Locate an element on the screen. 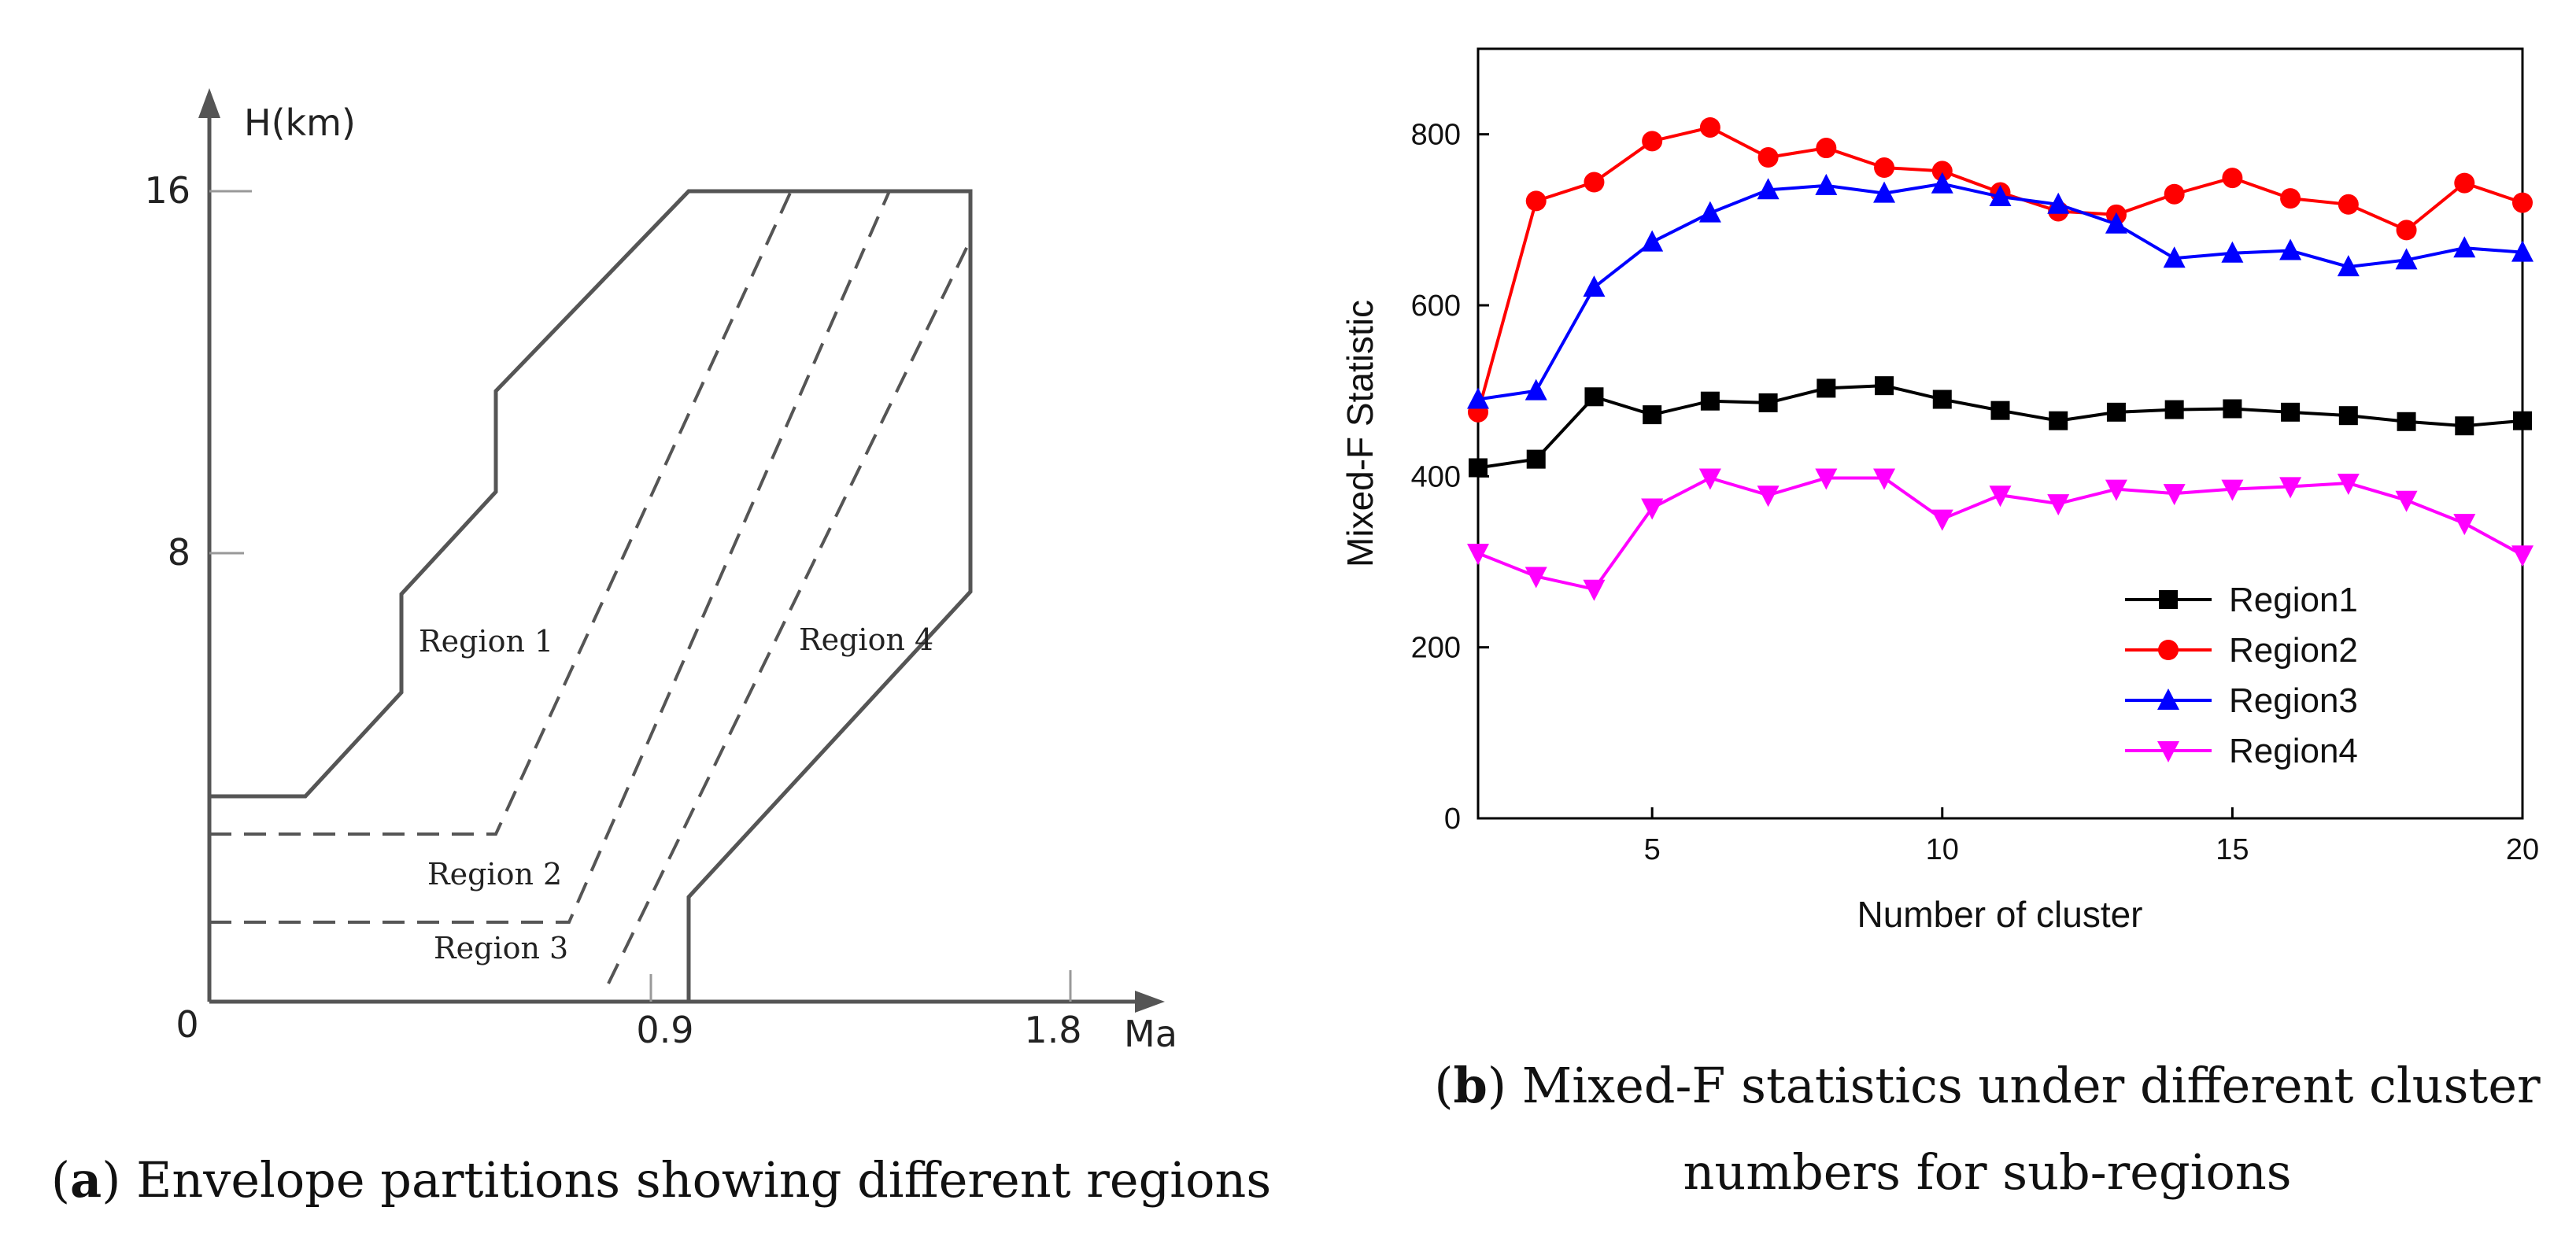 This screenshot has height=1233, width=2576. x-tick-label: 15 is located at coordinates (2232, 850).